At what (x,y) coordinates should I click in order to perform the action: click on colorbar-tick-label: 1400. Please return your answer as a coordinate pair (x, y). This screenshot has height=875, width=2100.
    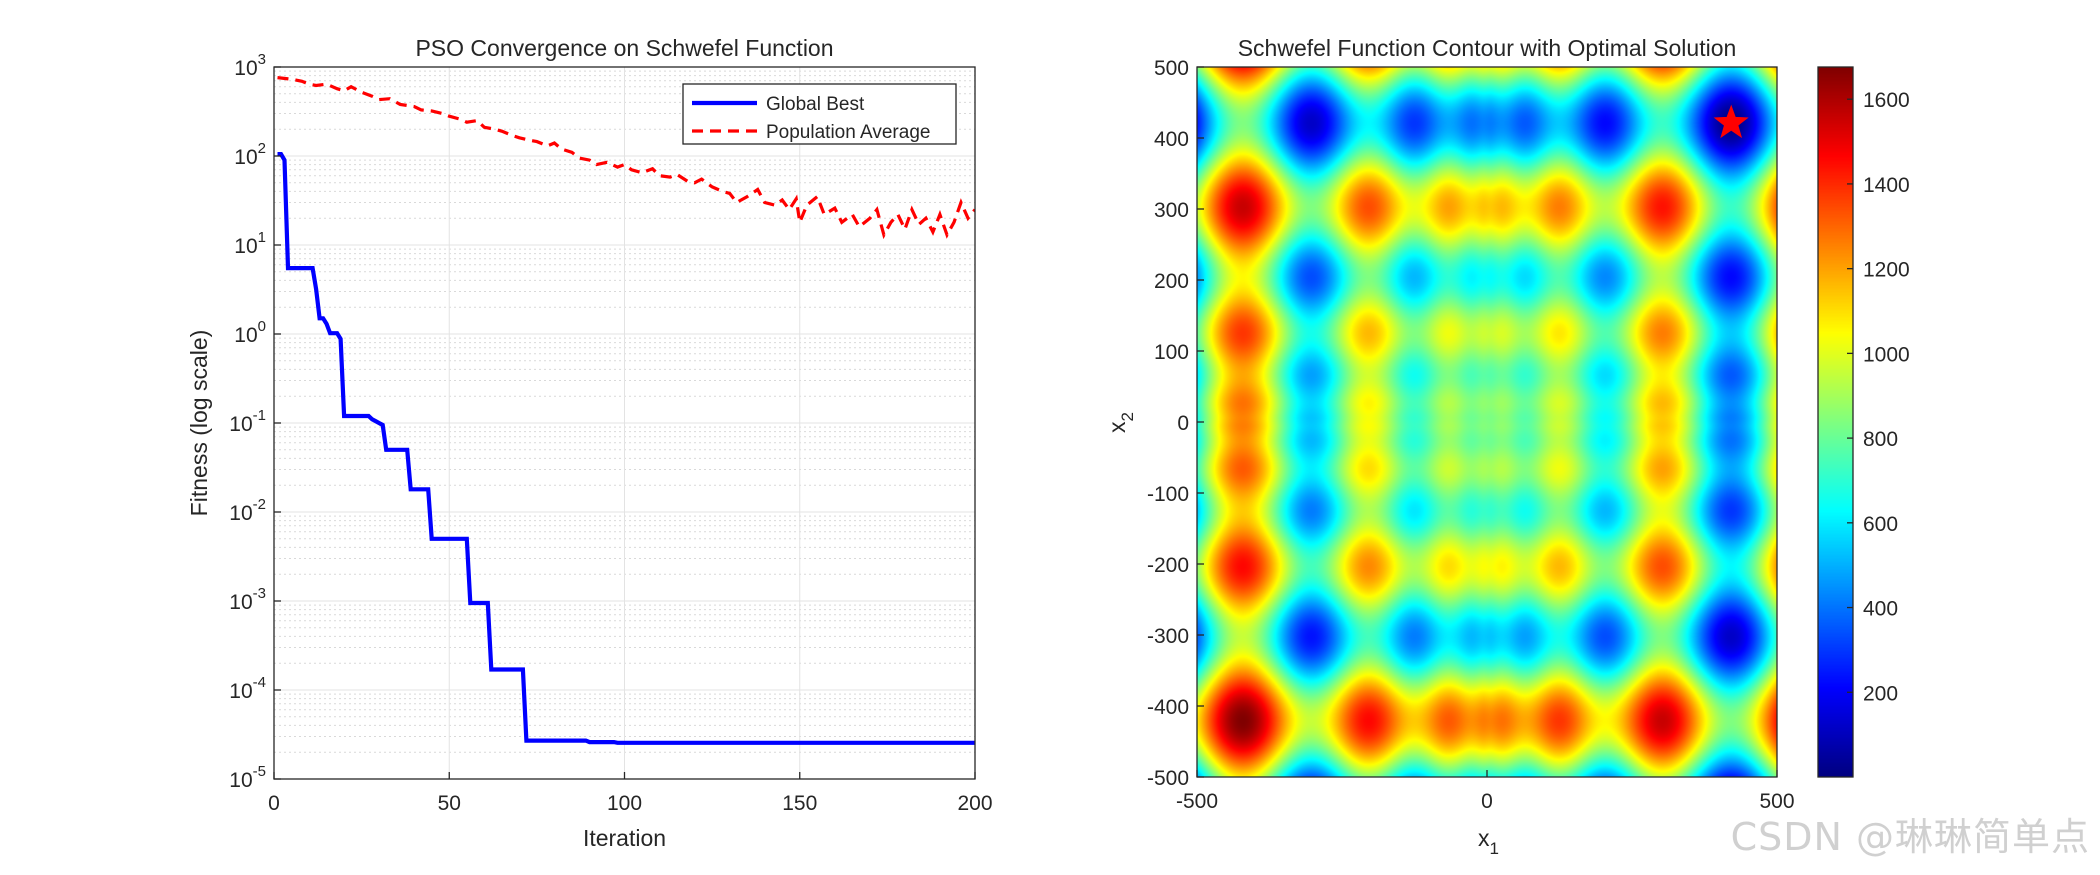
    Looking at the image, I should click on (1886, 185).